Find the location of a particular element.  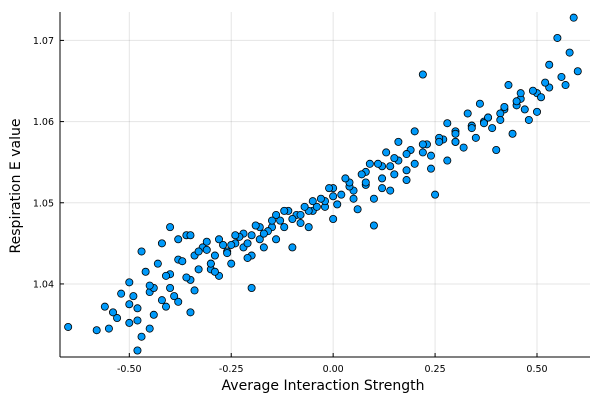

x-tick-labels: -0.50 -0.25 0.00 0.25 0.50 is located at coordinates (332, 369).